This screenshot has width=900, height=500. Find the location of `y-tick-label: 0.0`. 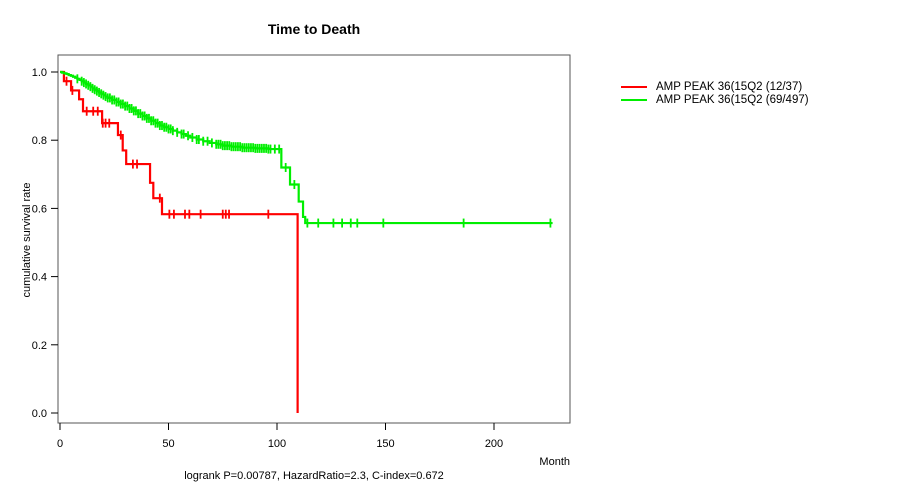

y-tick-label: 0.0 is located at coordinates (39, 414).